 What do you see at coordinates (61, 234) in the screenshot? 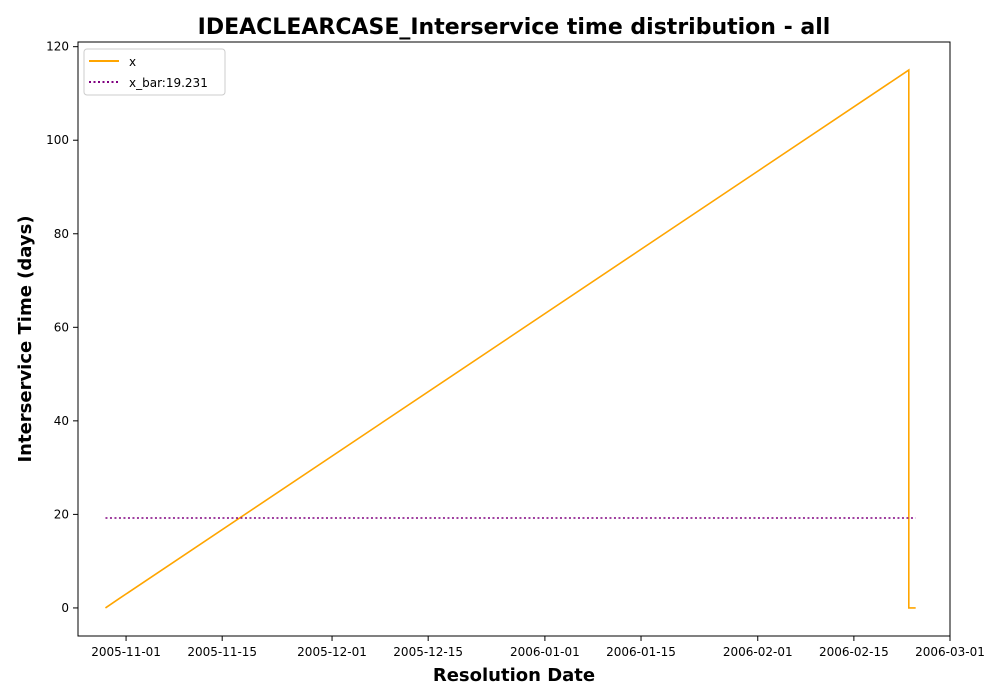
I see `y-tick-label: 80` at bounding box center [61, 234].